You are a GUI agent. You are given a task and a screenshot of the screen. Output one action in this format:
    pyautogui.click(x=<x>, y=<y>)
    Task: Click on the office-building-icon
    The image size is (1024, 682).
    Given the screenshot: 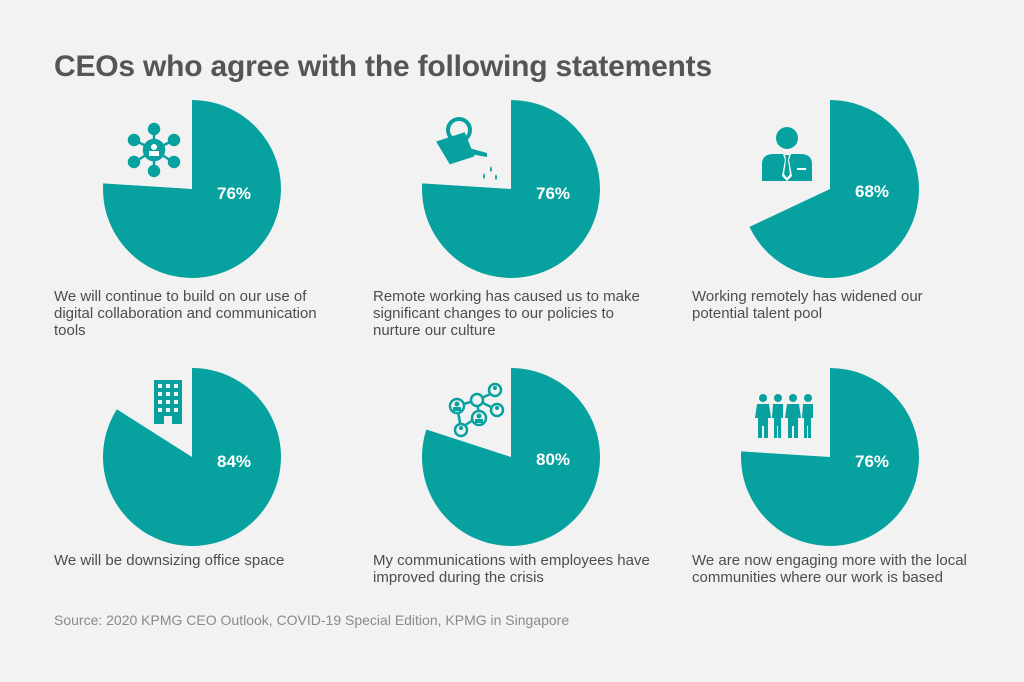 What is the action you would take?
    pyautogui.click(x=168, y=402)
    